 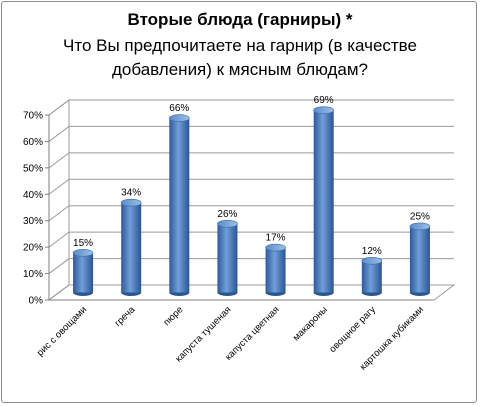 I want to click on data-label: 25%, so click(x=420, y=216).